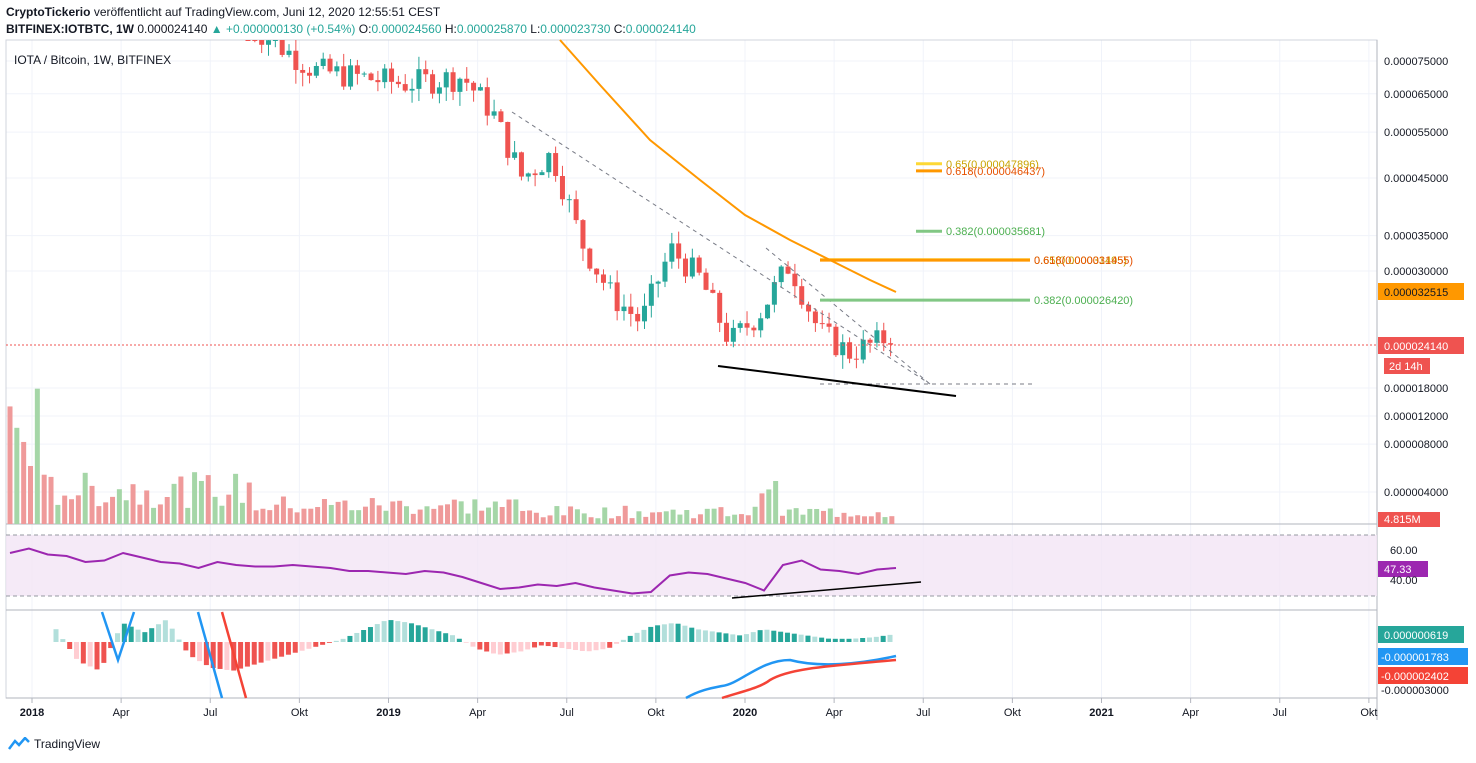  I want to click on rsi-level-40: 40.00, so click(1404, 581).